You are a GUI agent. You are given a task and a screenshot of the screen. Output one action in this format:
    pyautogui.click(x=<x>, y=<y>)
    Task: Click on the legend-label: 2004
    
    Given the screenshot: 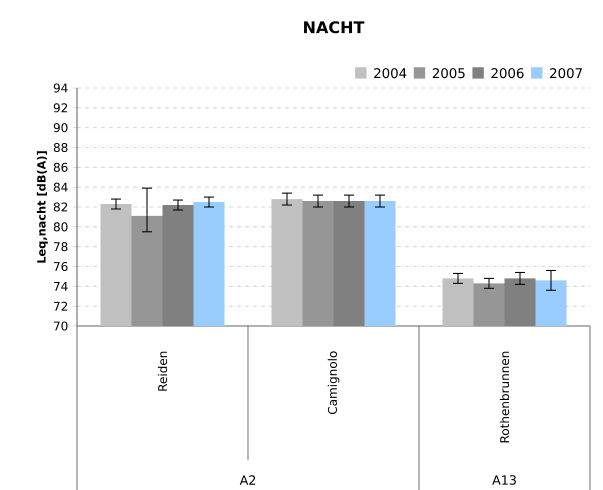 What is the action you would take?
    pyautogui.click(x=390, y=73)
    